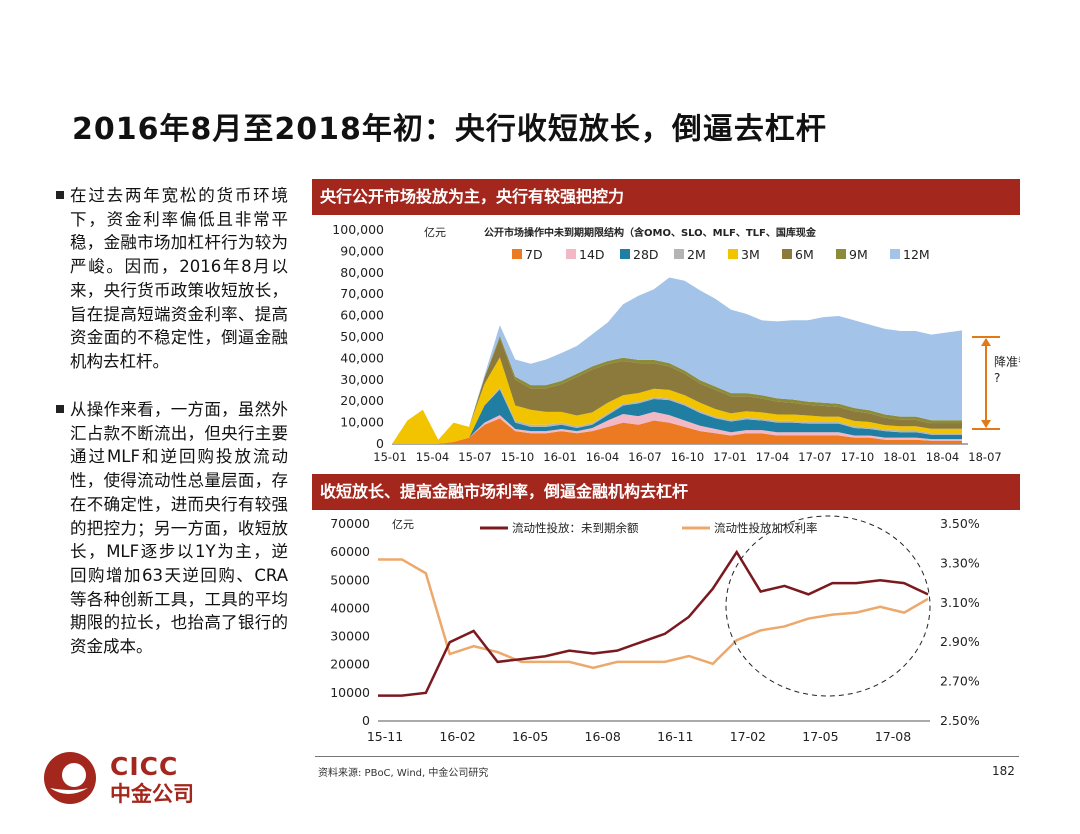 The width and height of the screenshot is (1080, 834). What do you see at coordinates (362, 336) in the screenshot?
I see `y-tick-label: 50,000` at bounding box center [362, 336].